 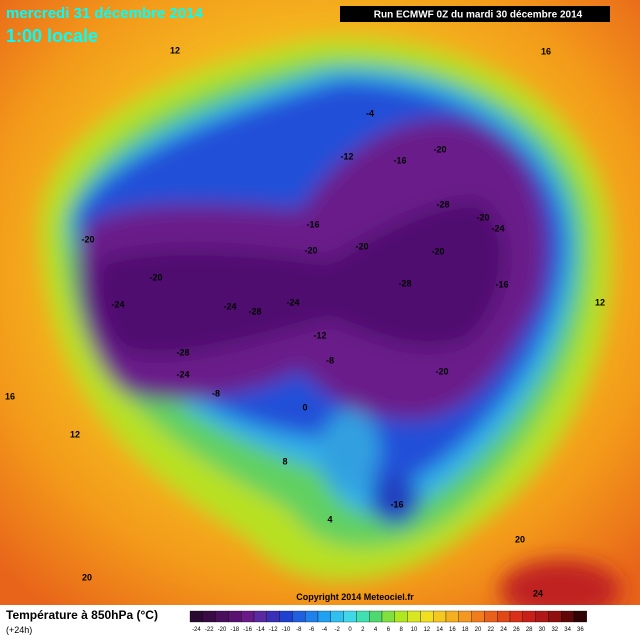 I want to click on legend-label: -14, so click(x=260, y=630).